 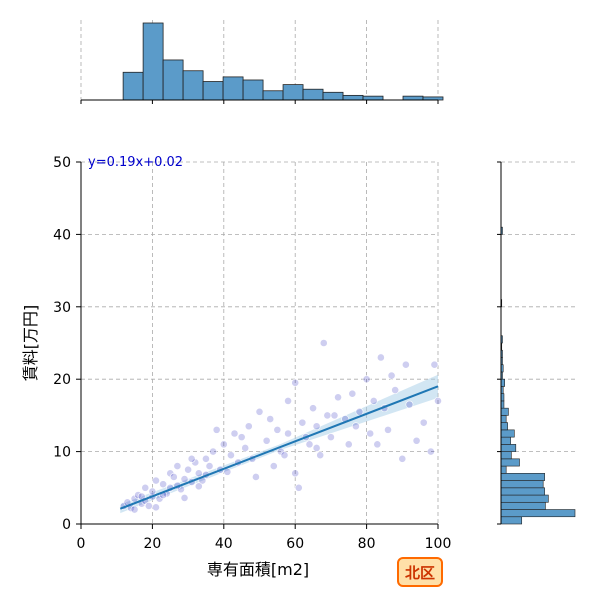 What do you see at coordinates (152, 544) in the screenshot?
I see `x-tick-label-20: 20` at bounding box center [152, 544].